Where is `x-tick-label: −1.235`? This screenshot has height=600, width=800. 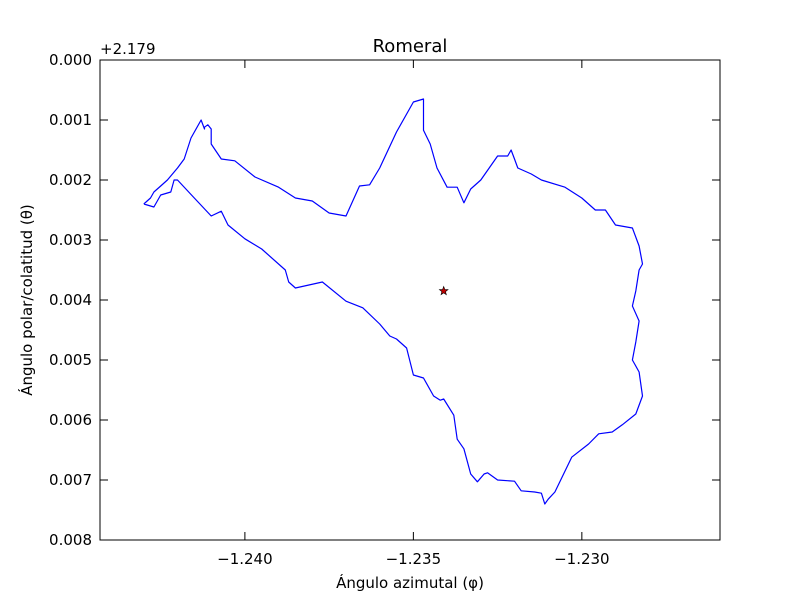
x-tick-label: −1.235 is located at coordinates (414, 559).